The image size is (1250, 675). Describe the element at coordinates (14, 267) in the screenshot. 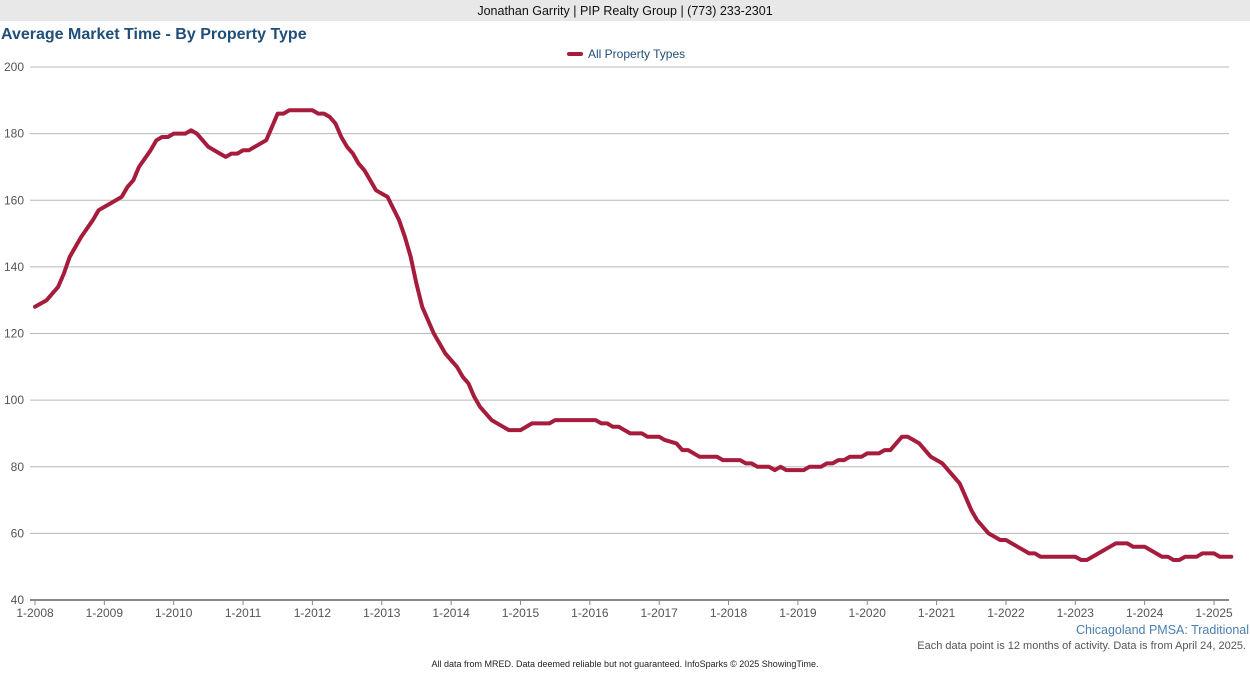

I see `y-tick-label: 140` at that location.